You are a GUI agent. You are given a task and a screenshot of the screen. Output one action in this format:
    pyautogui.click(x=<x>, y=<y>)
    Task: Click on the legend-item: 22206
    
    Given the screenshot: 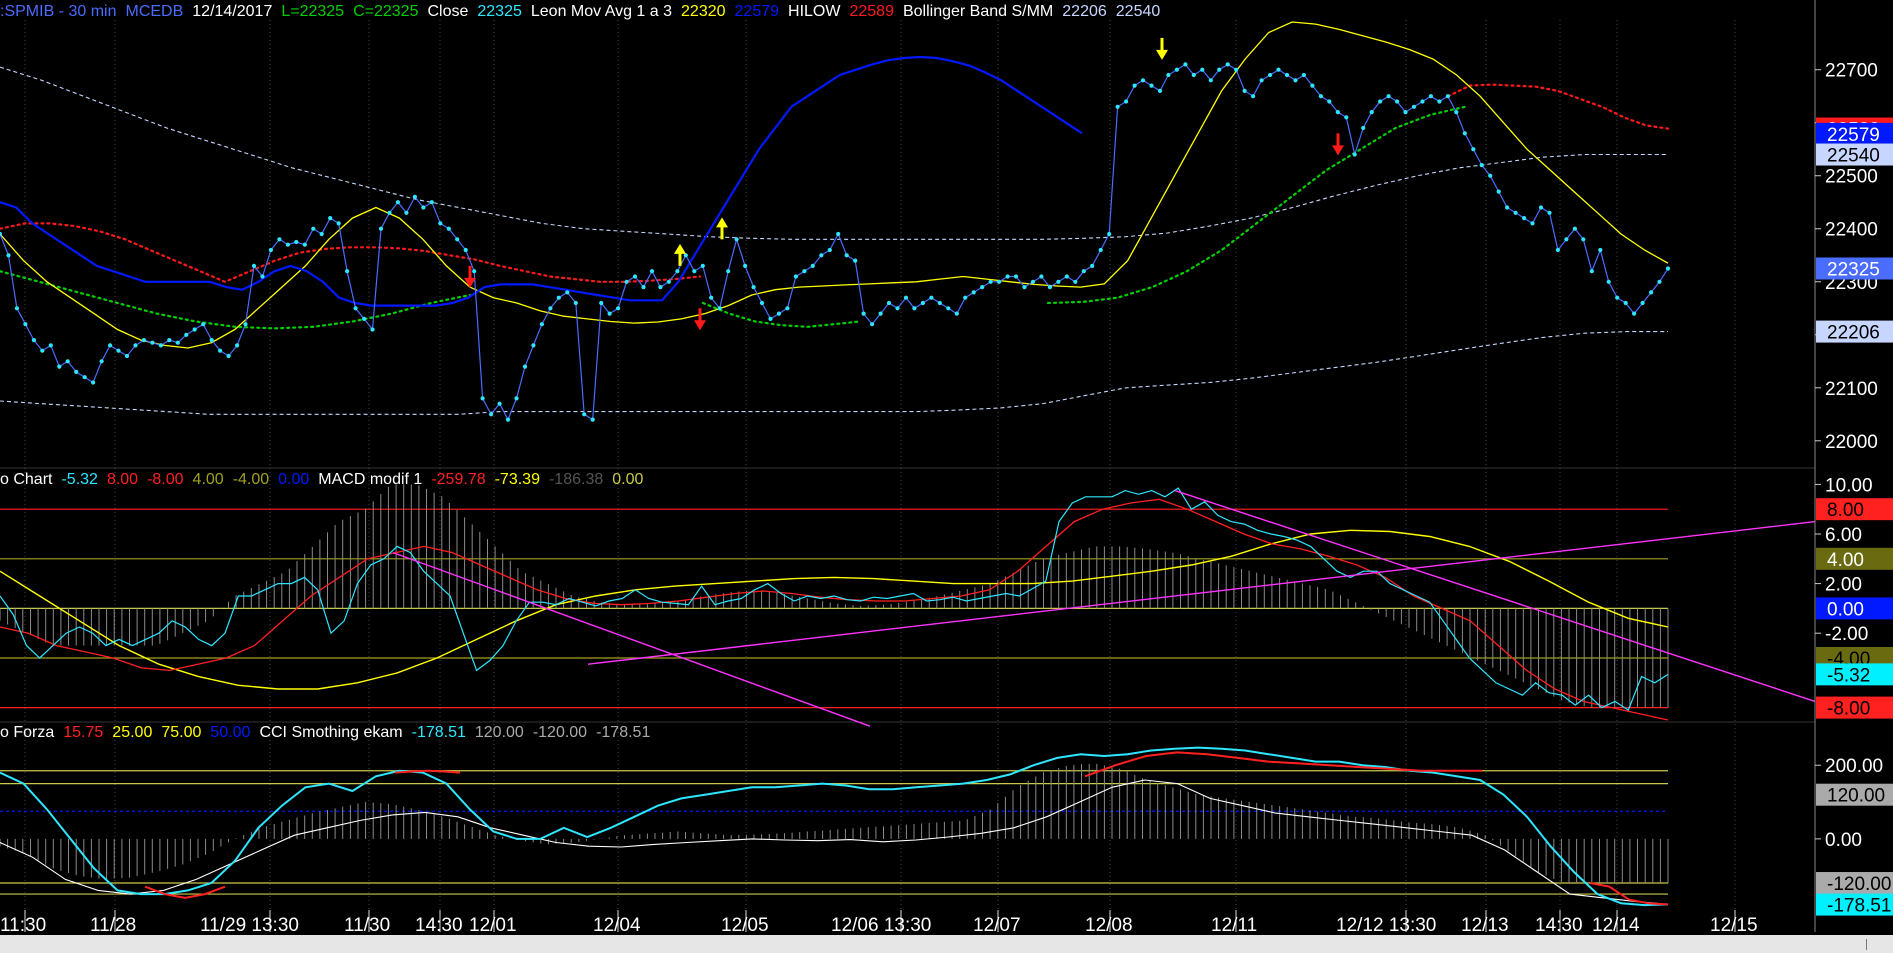 What is the action you would take?
    pyautogui.click(x=1084, y=11)
    